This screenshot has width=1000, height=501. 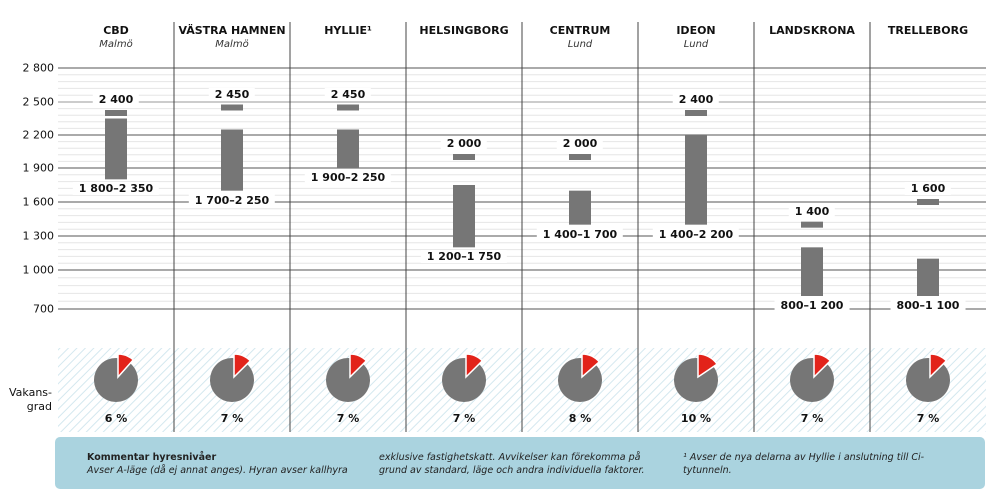 What do you see at coordinates (38, 202) in the screenshot?
I see `y-tick-label: 1 600` at bounding box center [38, 202].